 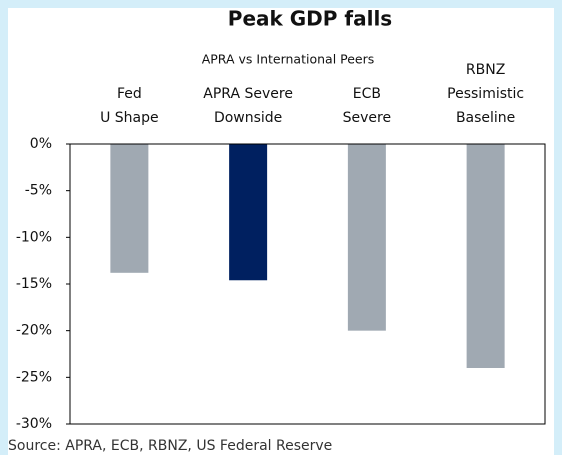 What do you see at coordinates (38, 191) in the screenshot?
I see `y-tick-label: -5%` at bounding box center [38, 191].